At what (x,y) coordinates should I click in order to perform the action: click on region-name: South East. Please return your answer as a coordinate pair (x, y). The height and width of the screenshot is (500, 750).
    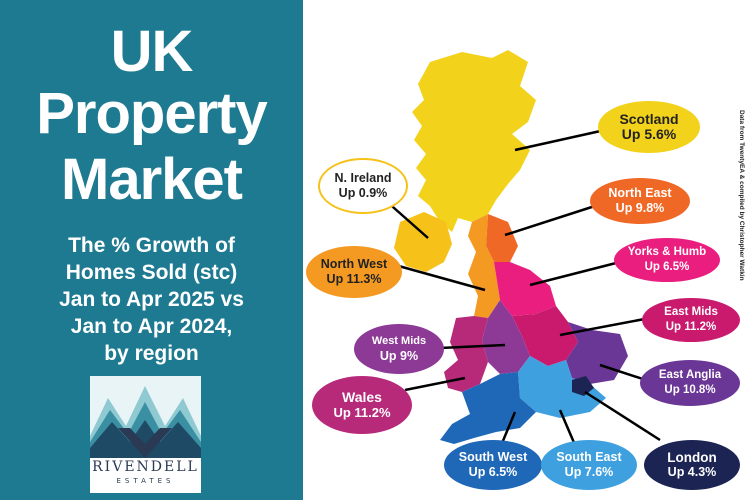
    Looking at the image, I should click on (589, 457).